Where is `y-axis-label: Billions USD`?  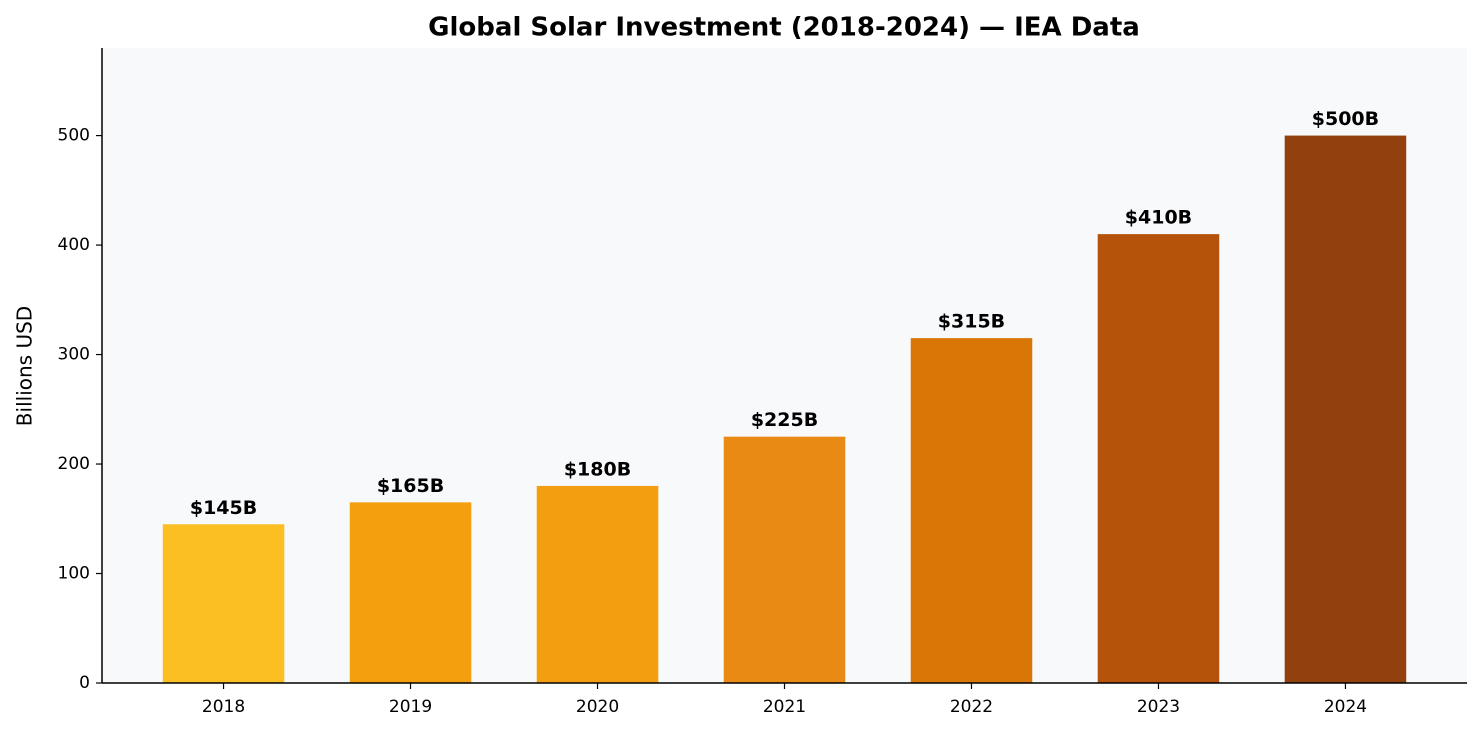 y-axis-label: Billions USD is located at coordinates (25, 366).